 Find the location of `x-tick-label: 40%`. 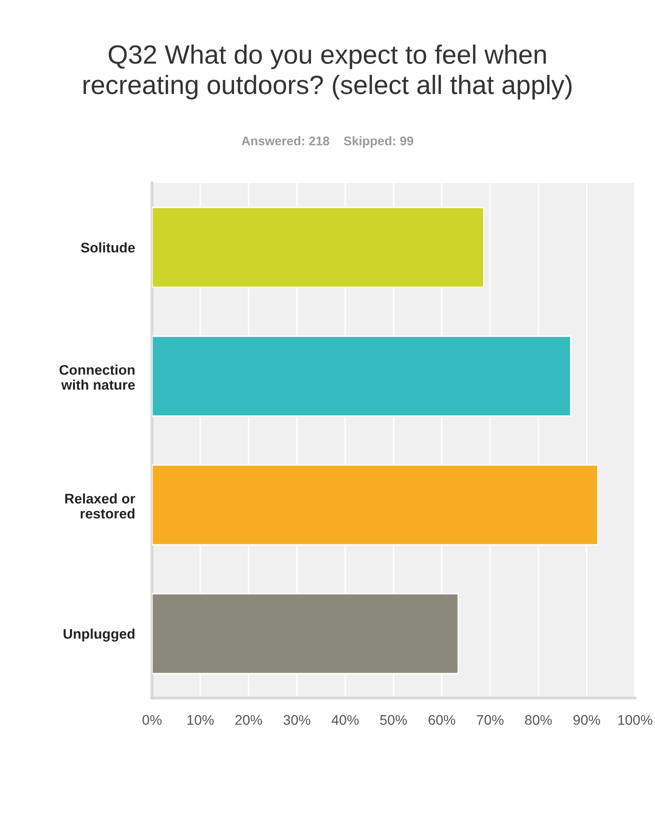

x-tick-label: 40% is located at coordinates (345, 720).